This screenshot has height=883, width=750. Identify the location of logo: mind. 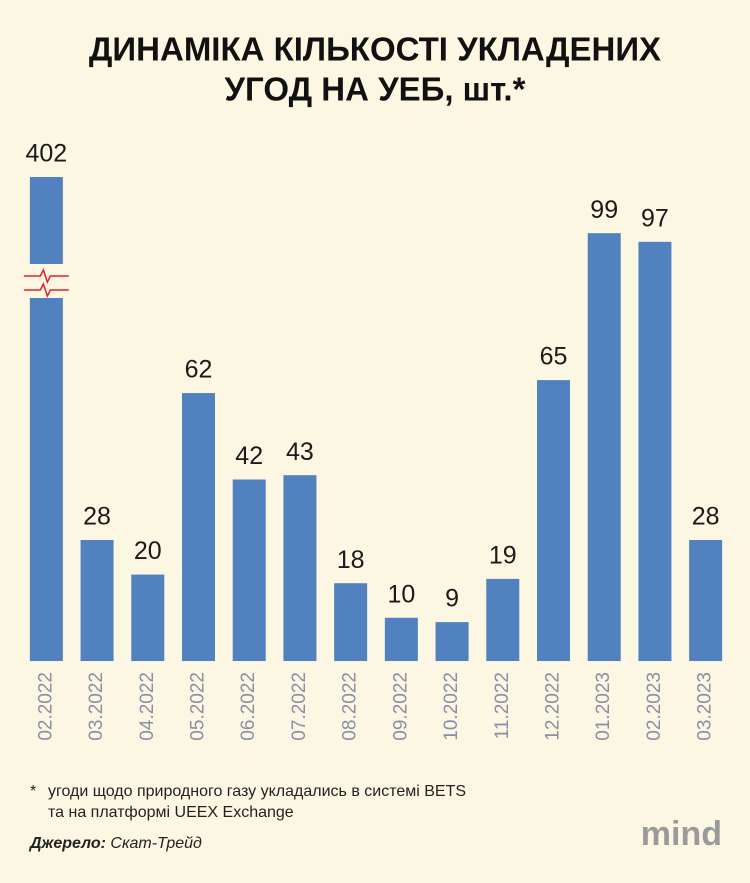
(681, 834).